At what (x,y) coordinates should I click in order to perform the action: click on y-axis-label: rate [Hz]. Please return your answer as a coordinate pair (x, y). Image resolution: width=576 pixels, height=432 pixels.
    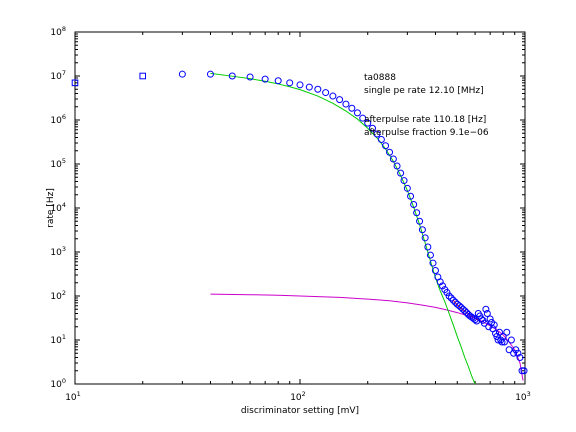
    Looking at the image, I should click on (51, 208).